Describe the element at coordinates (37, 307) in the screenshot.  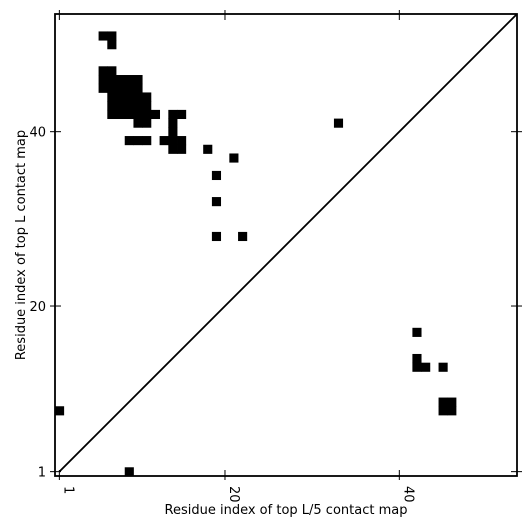
I see `y-tick-label: 20` at that location.